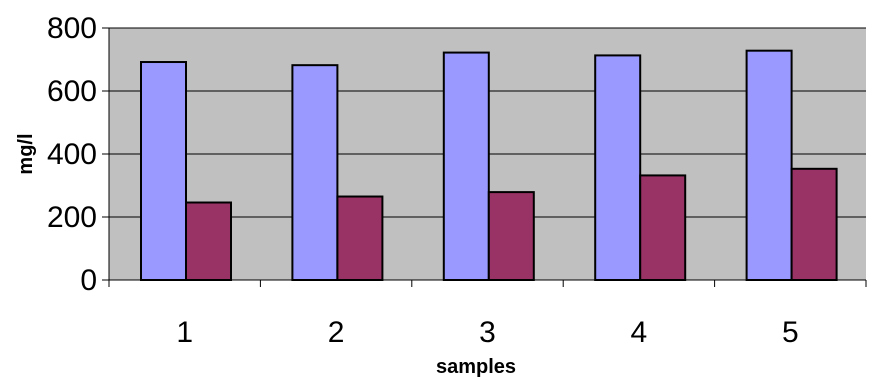 This screenshot has height=380, width=877. Describe the element at coordinates (184, 332) in the screenshot. I see `x-tick-label: 1` at that location.